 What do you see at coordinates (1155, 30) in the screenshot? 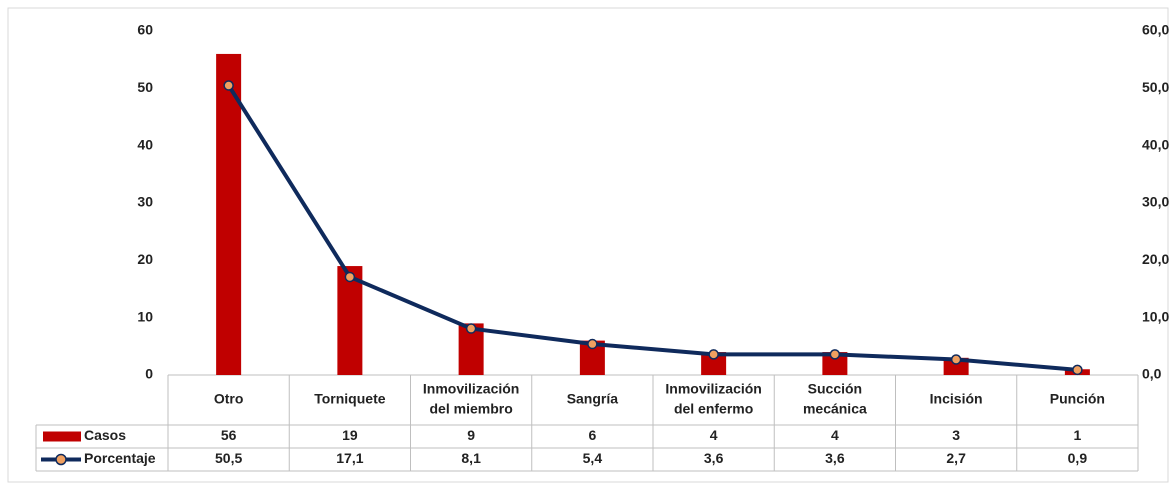
I see `y2-tick-label: 60,0` at bounding box center [1155, 30].